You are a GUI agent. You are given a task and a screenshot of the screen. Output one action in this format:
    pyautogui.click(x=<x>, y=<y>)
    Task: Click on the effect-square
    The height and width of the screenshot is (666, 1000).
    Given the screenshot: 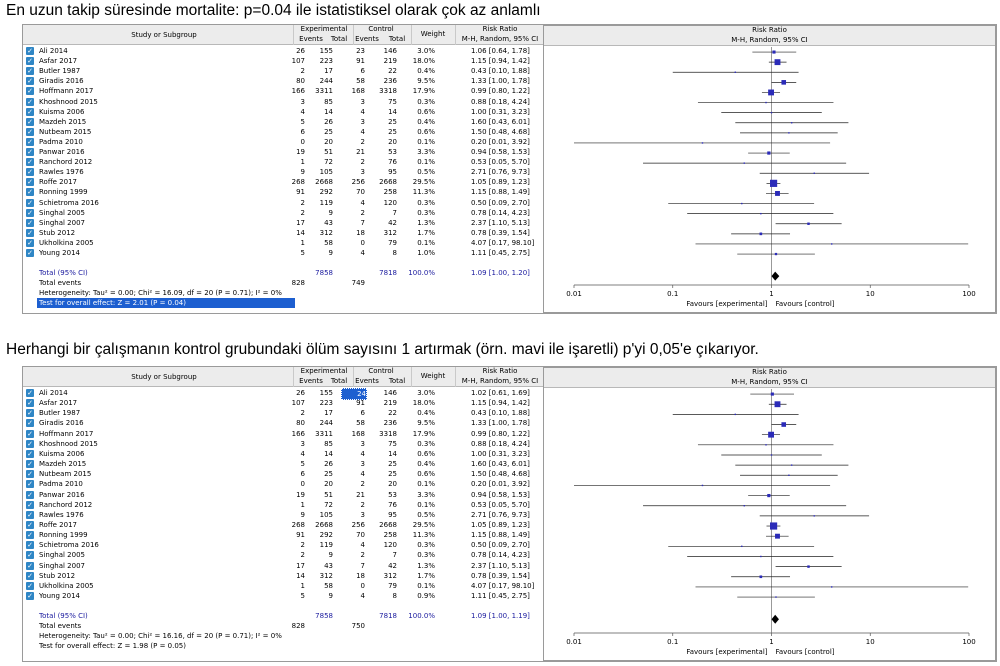 What is the action you would take?
    pyautogui.click(x=777, y=404)
    